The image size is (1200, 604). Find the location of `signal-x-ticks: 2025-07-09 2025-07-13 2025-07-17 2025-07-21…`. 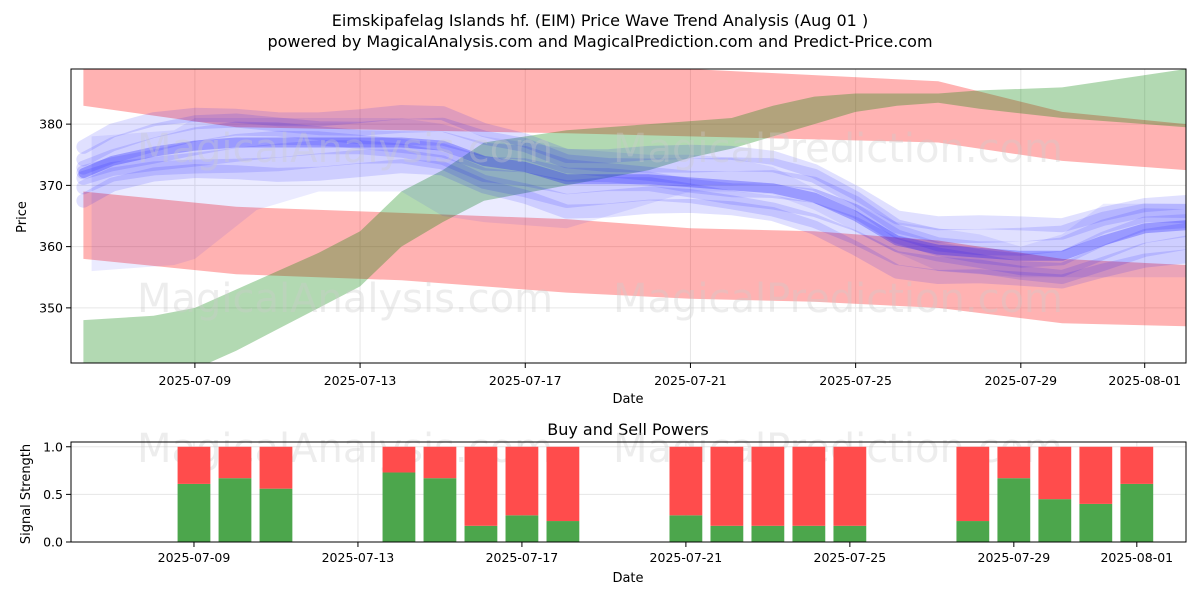

signal-x-ticks: 2025-07-09 2025-07-13 2025-07-17 2025-07-21… is located at coordinates (665, 553).